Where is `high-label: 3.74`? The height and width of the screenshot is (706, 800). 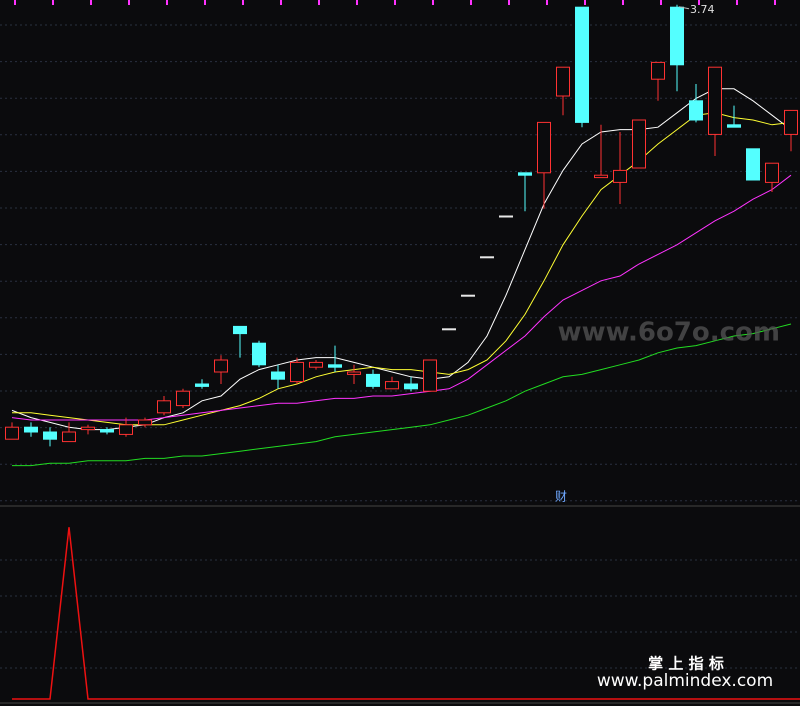
high-label: 3.74 is located at coordinates (702, 9).